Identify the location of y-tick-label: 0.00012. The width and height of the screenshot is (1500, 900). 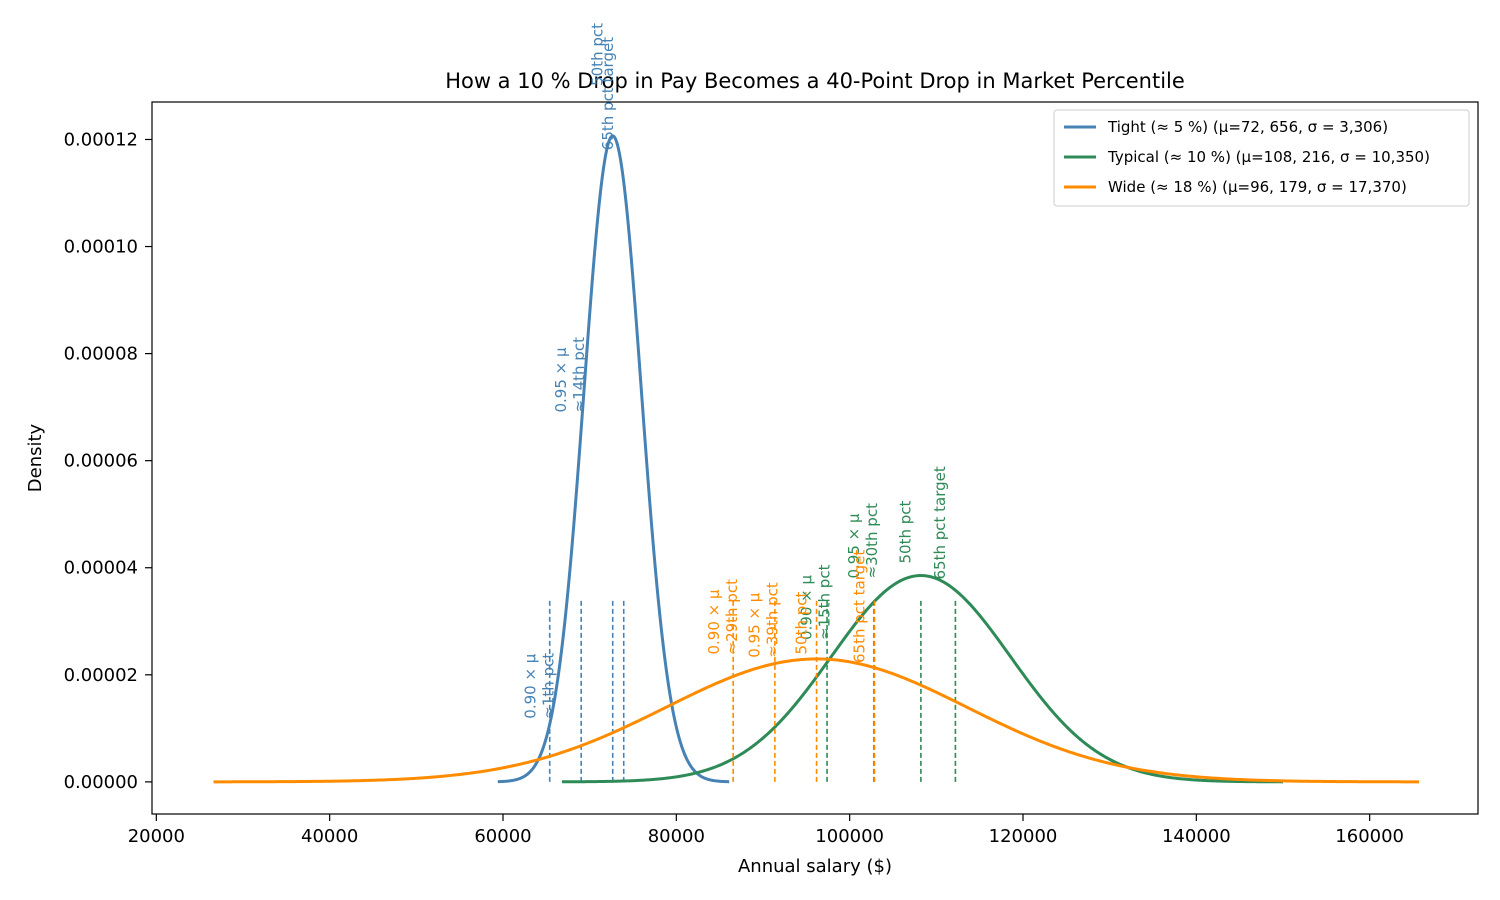
(101, 139).